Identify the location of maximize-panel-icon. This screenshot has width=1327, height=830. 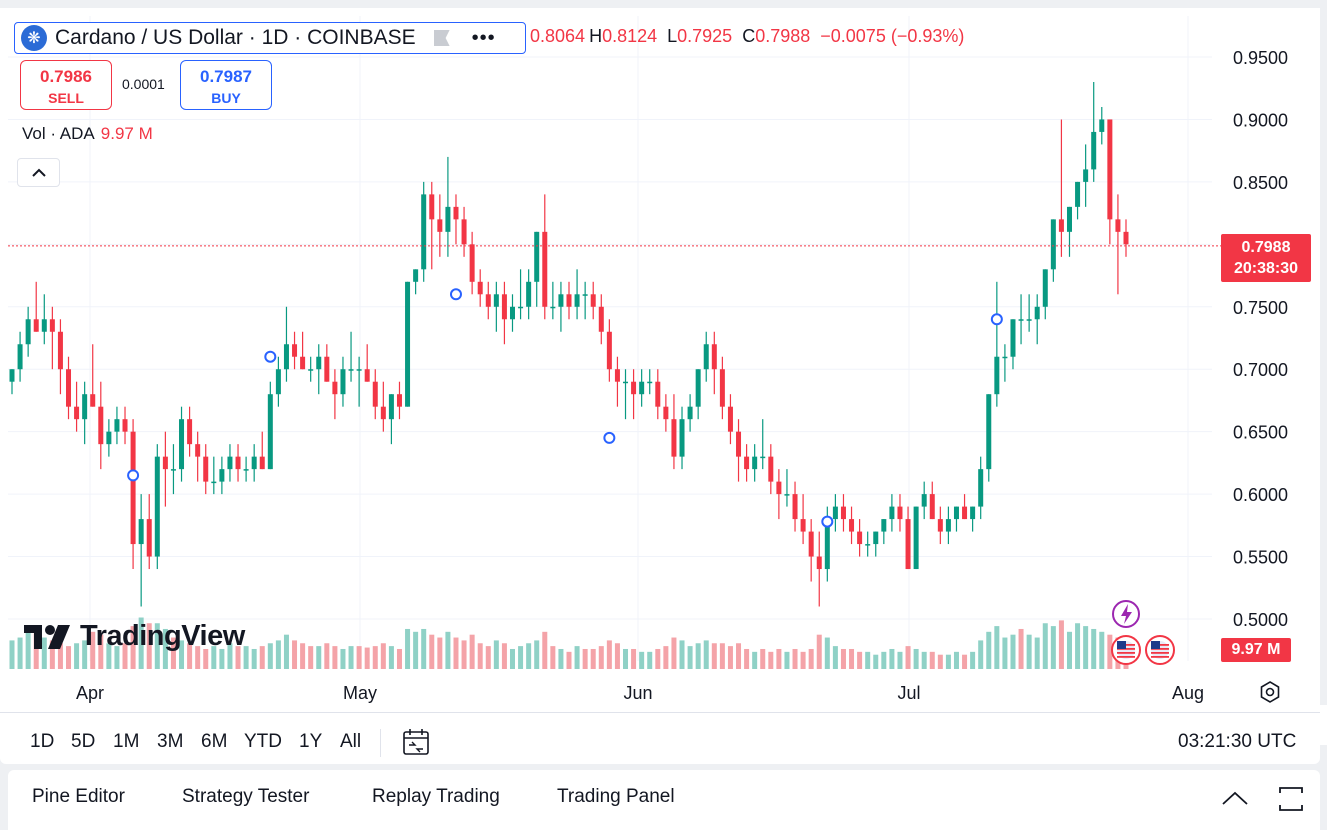
(1291, 799).